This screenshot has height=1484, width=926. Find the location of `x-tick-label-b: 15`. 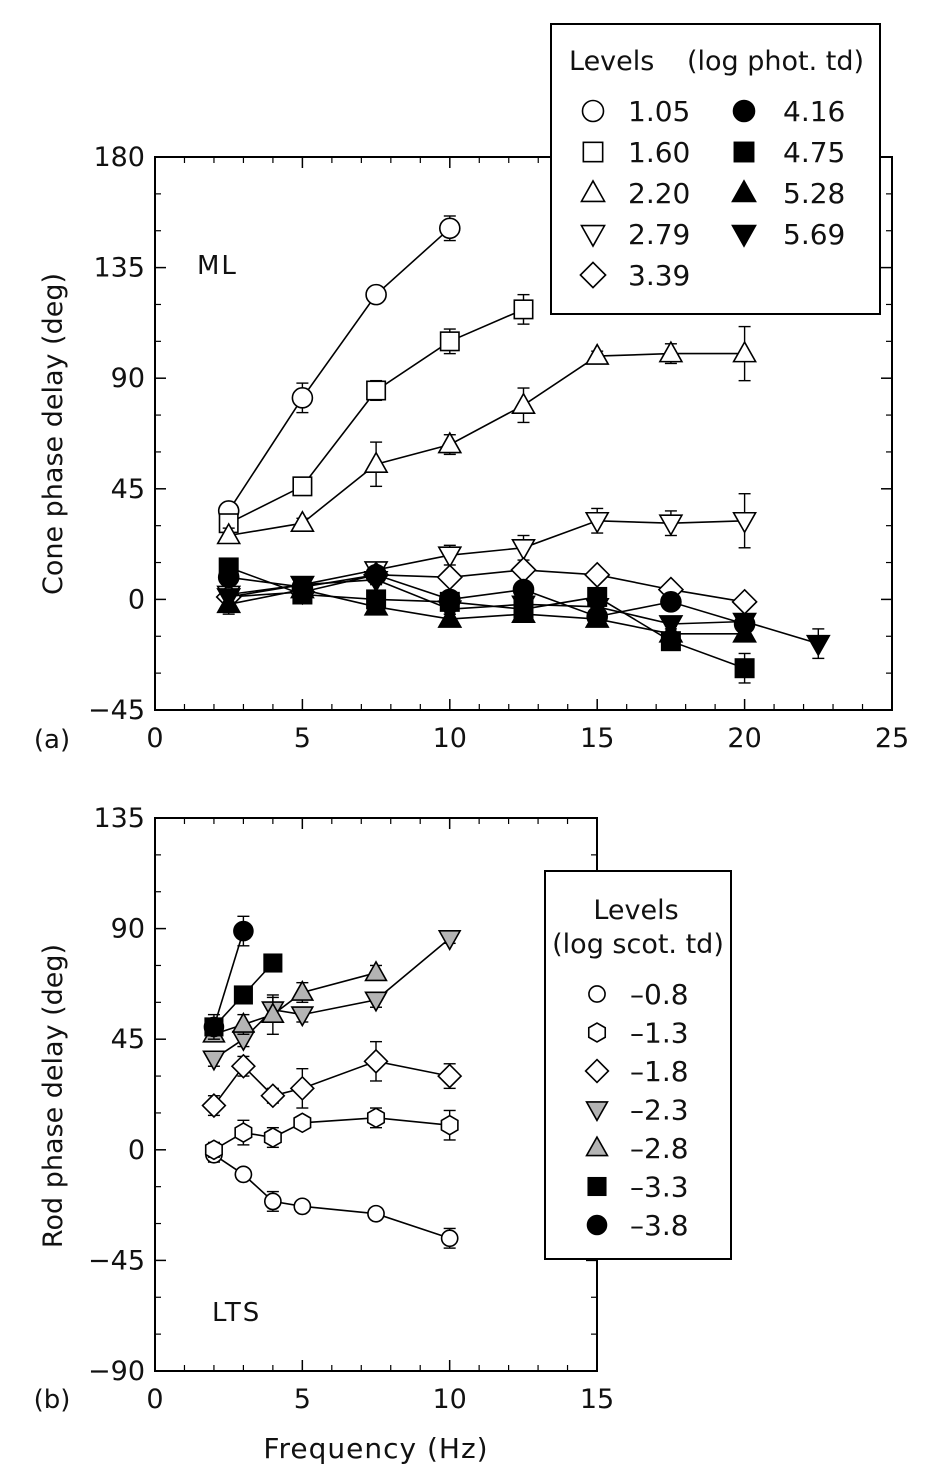

x-tick-label-b: 15 is located at coordinates (597, 1399).